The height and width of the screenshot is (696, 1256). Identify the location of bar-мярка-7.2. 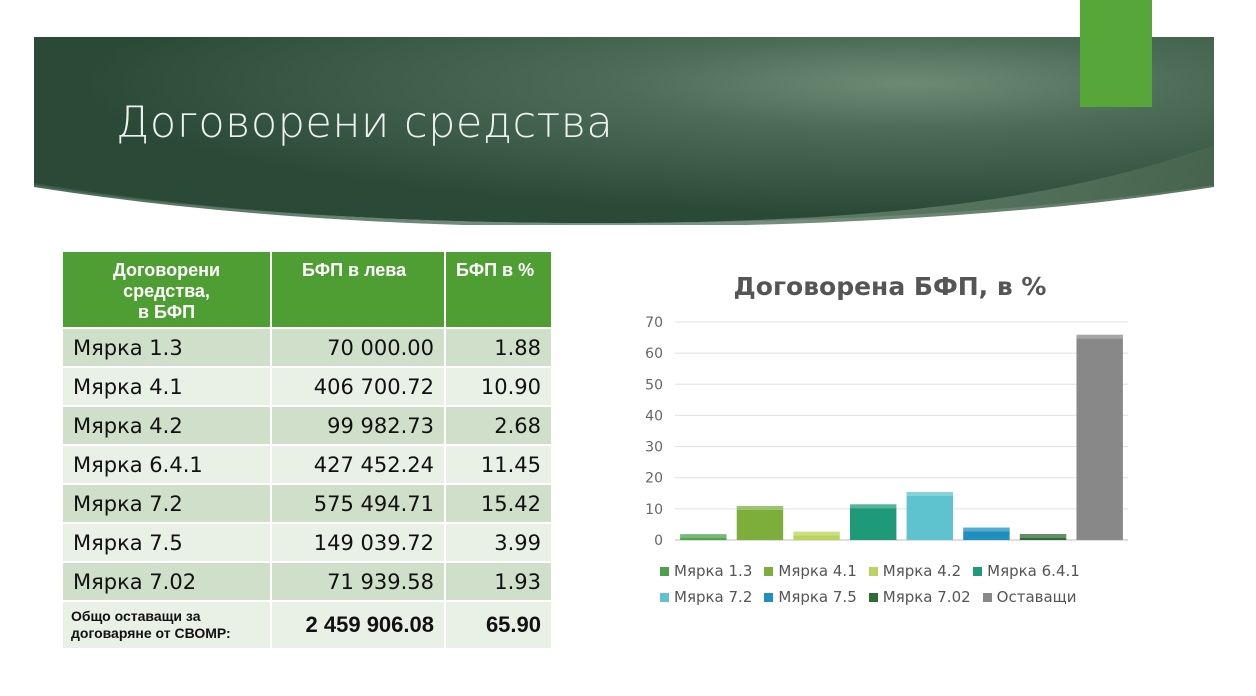
(930, 515).